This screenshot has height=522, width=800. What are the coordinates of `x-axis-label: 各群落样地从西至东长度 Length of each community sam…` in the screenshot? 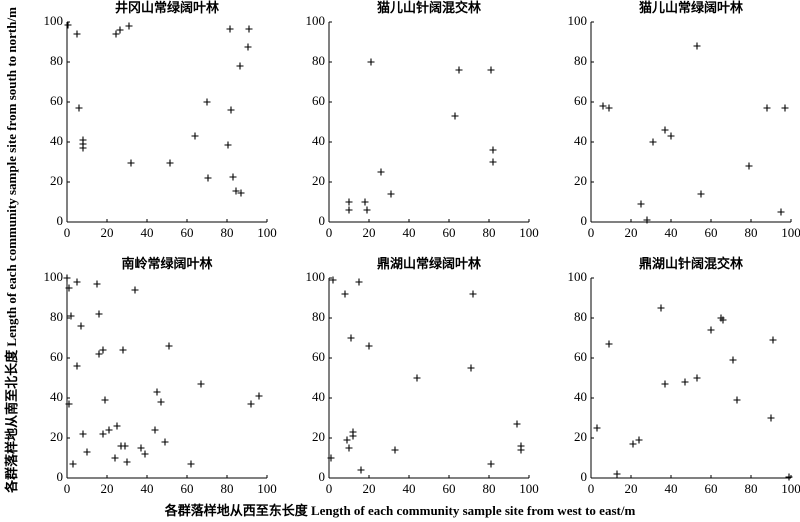 It's located at (400, 510).